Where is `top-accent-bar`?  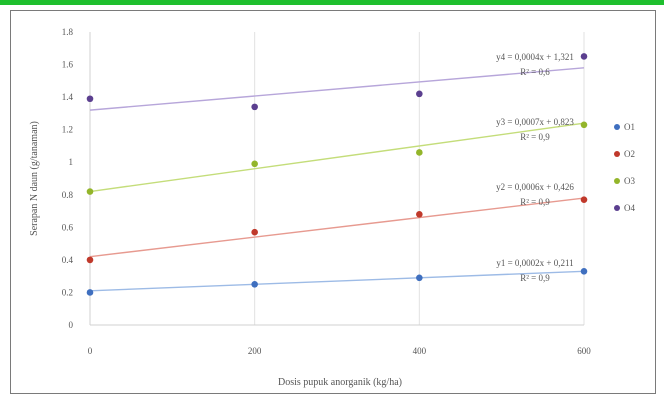 top-accent-bar is located at coordinates (332, 2).